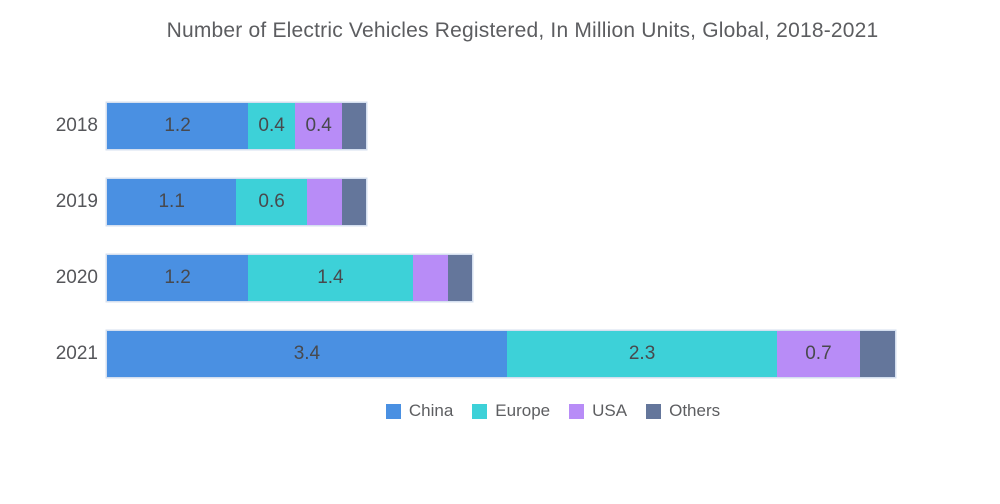 The width and height of the screenshot is (1000, 504). What do you see at coordinates (354, 126) in the screenshot?
I see `bar-segment-others-2018` at bounding box center [354, 126].